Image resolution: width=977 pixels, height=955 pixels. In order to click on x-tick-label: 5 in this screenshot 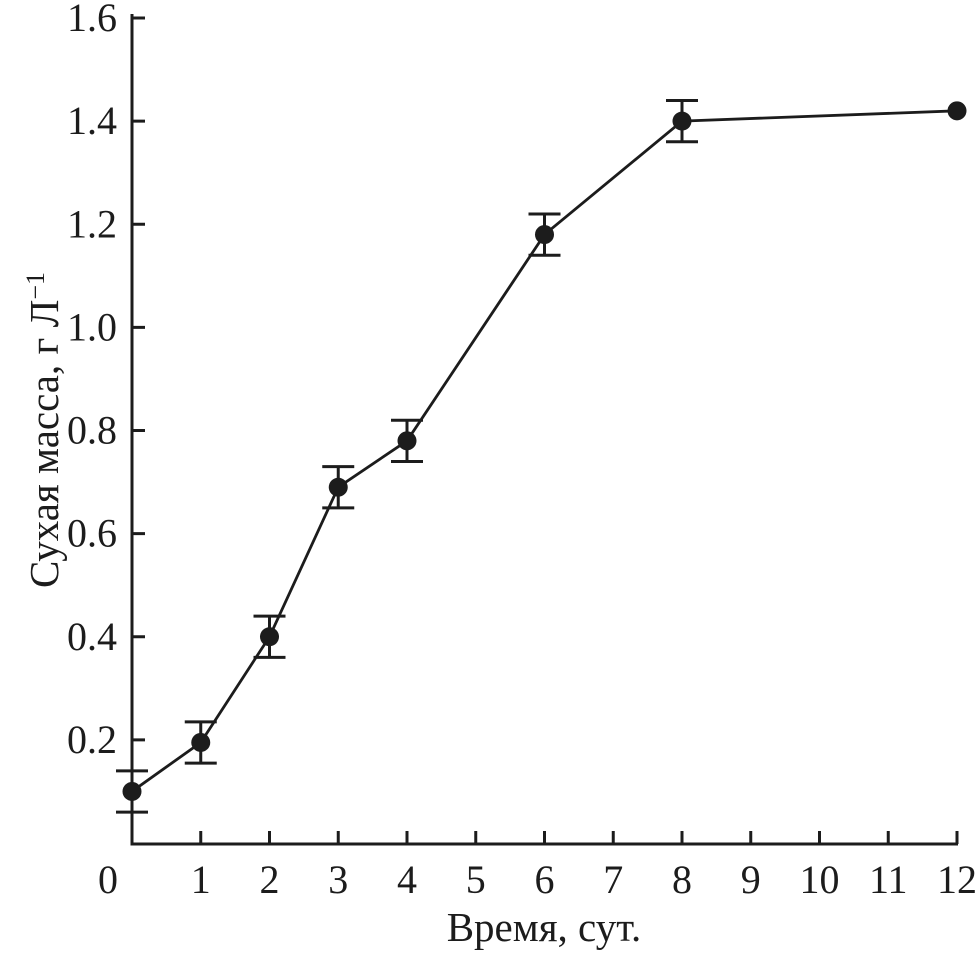, I will do `click(476, 879)`.